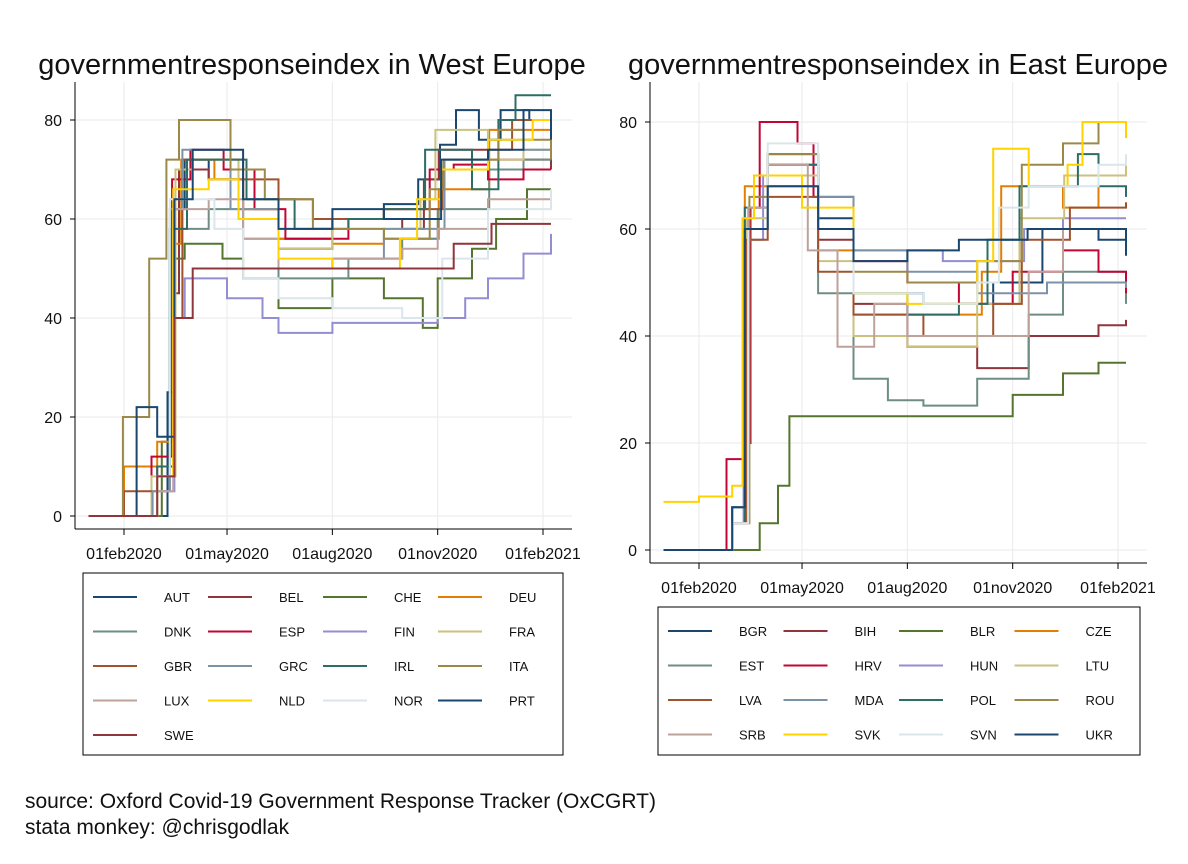  I want to click on credit-note: stata monkey: @chrisgodlak, so click(157, 827).